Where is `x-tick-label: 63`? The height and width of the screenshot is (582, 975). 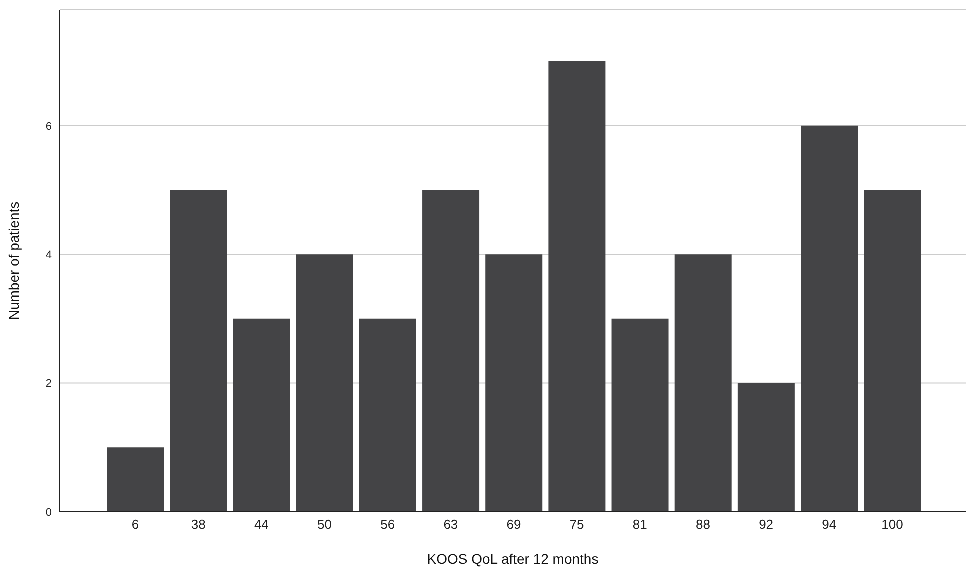
x-tick-label: 63 is located at coordinates (451, 524).